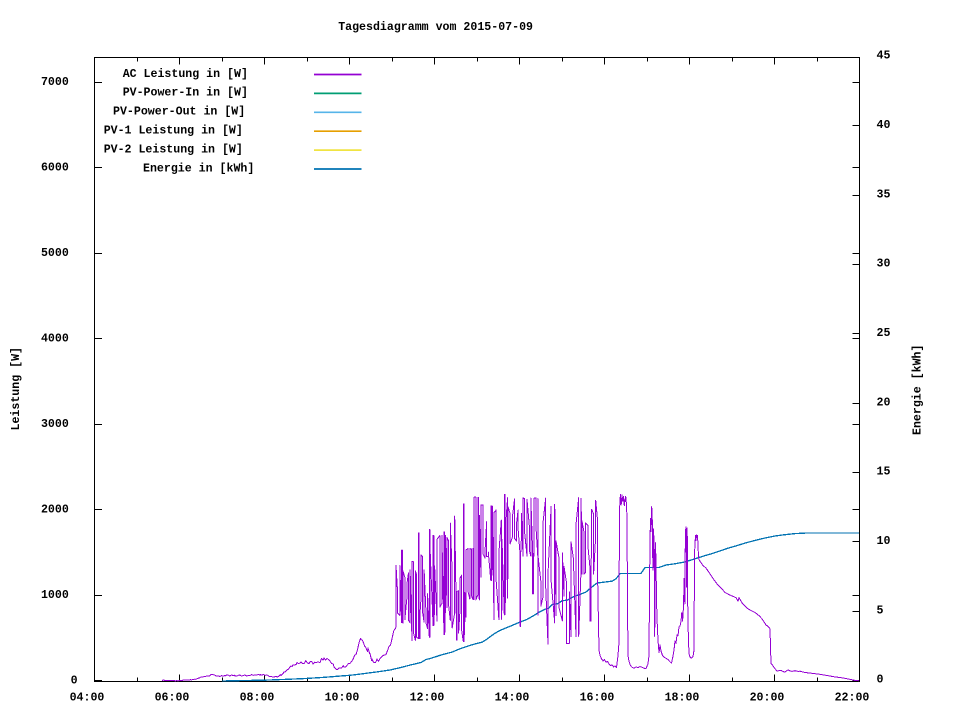  Describe the element at coordinates (597, 698) in the screenshot. I see `svg-text: 16:00` at that location.